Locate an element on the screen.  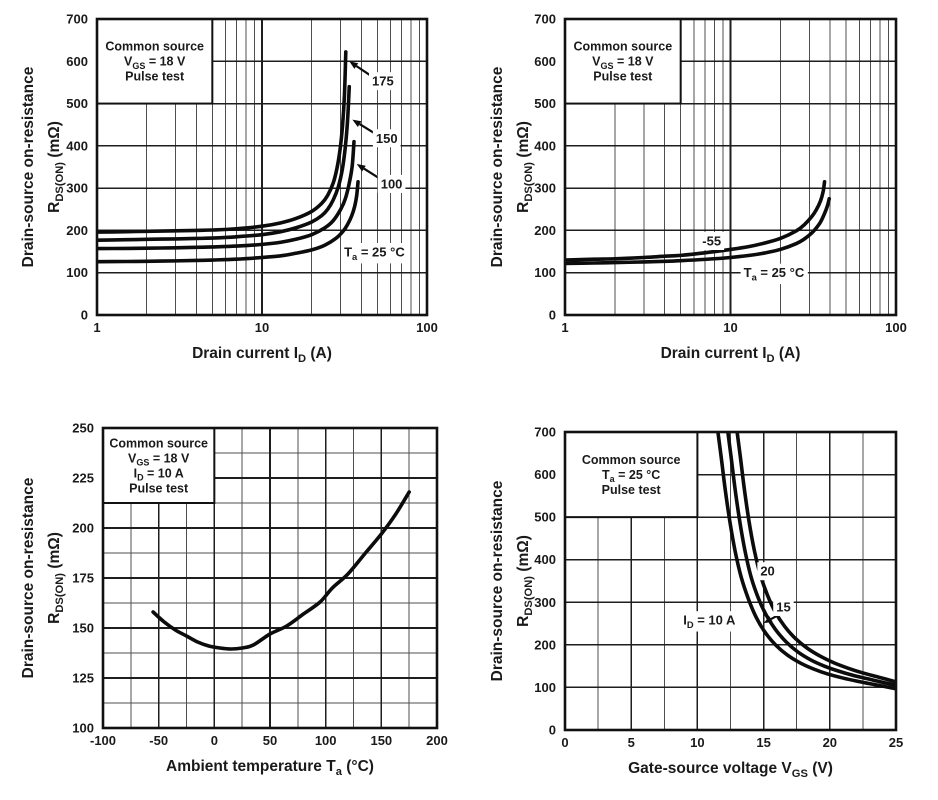
x-axis-tick-labels: 1 10 100 is located at coordinates (733, 327).